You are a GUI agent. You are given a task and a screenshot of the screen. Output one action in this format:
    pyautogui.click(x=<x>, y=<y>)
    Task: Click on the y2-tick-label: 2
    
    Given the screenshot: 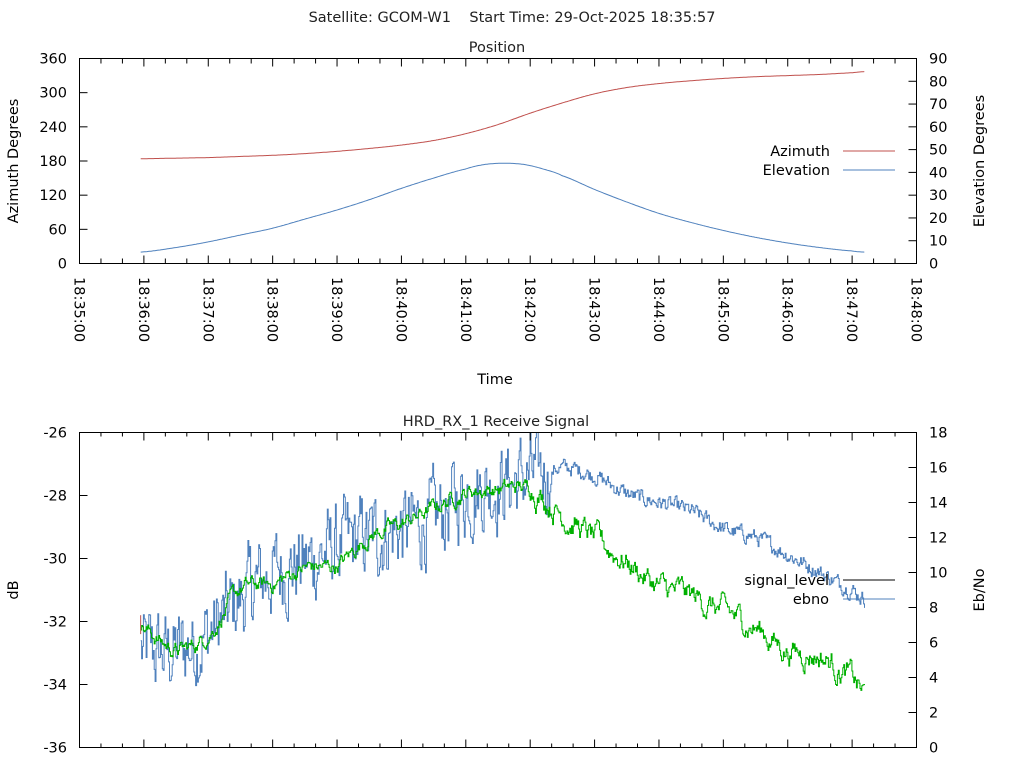 What is the action you would take?
    pyautogui.click(x=933, y=714)
    